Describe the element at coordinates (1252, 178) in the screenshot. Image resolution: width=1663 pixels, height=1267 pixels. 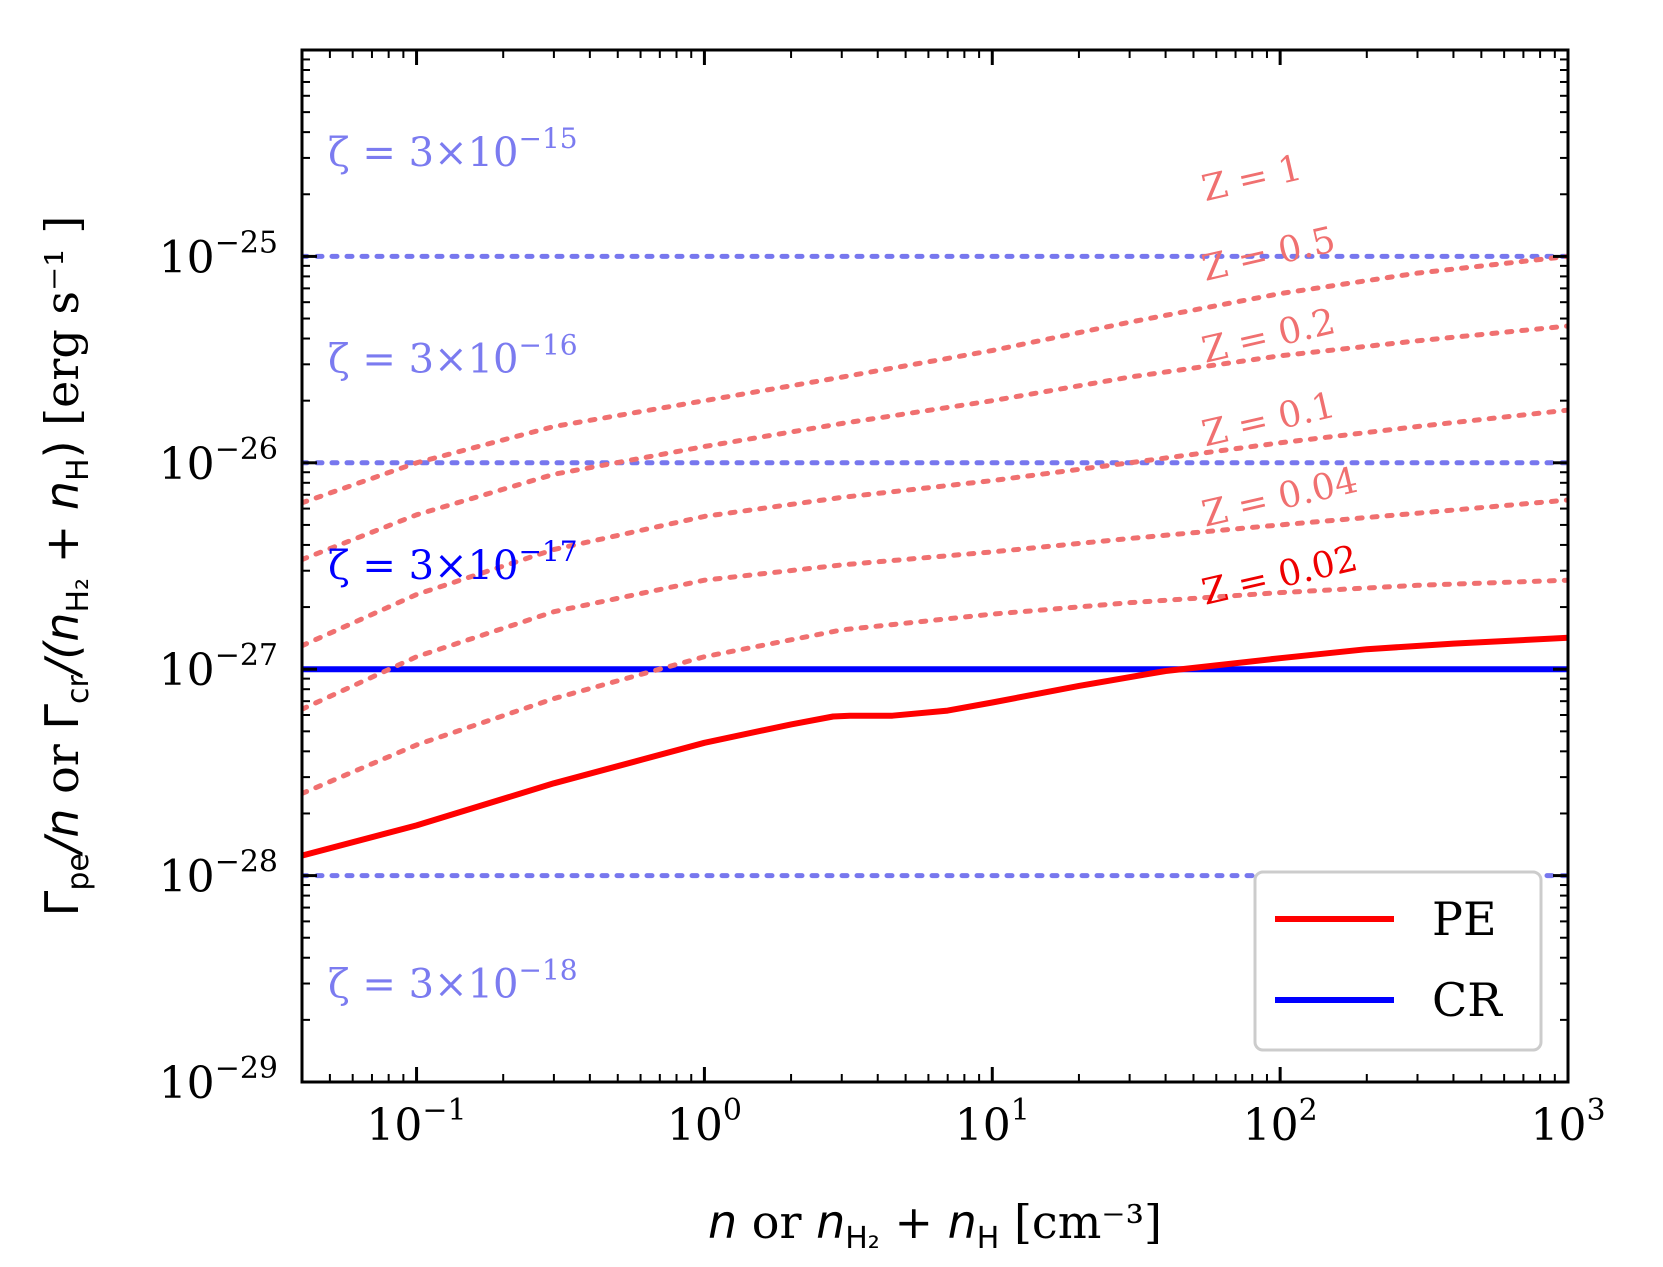
I see `pe-curve-label: Z = 1` at that location.